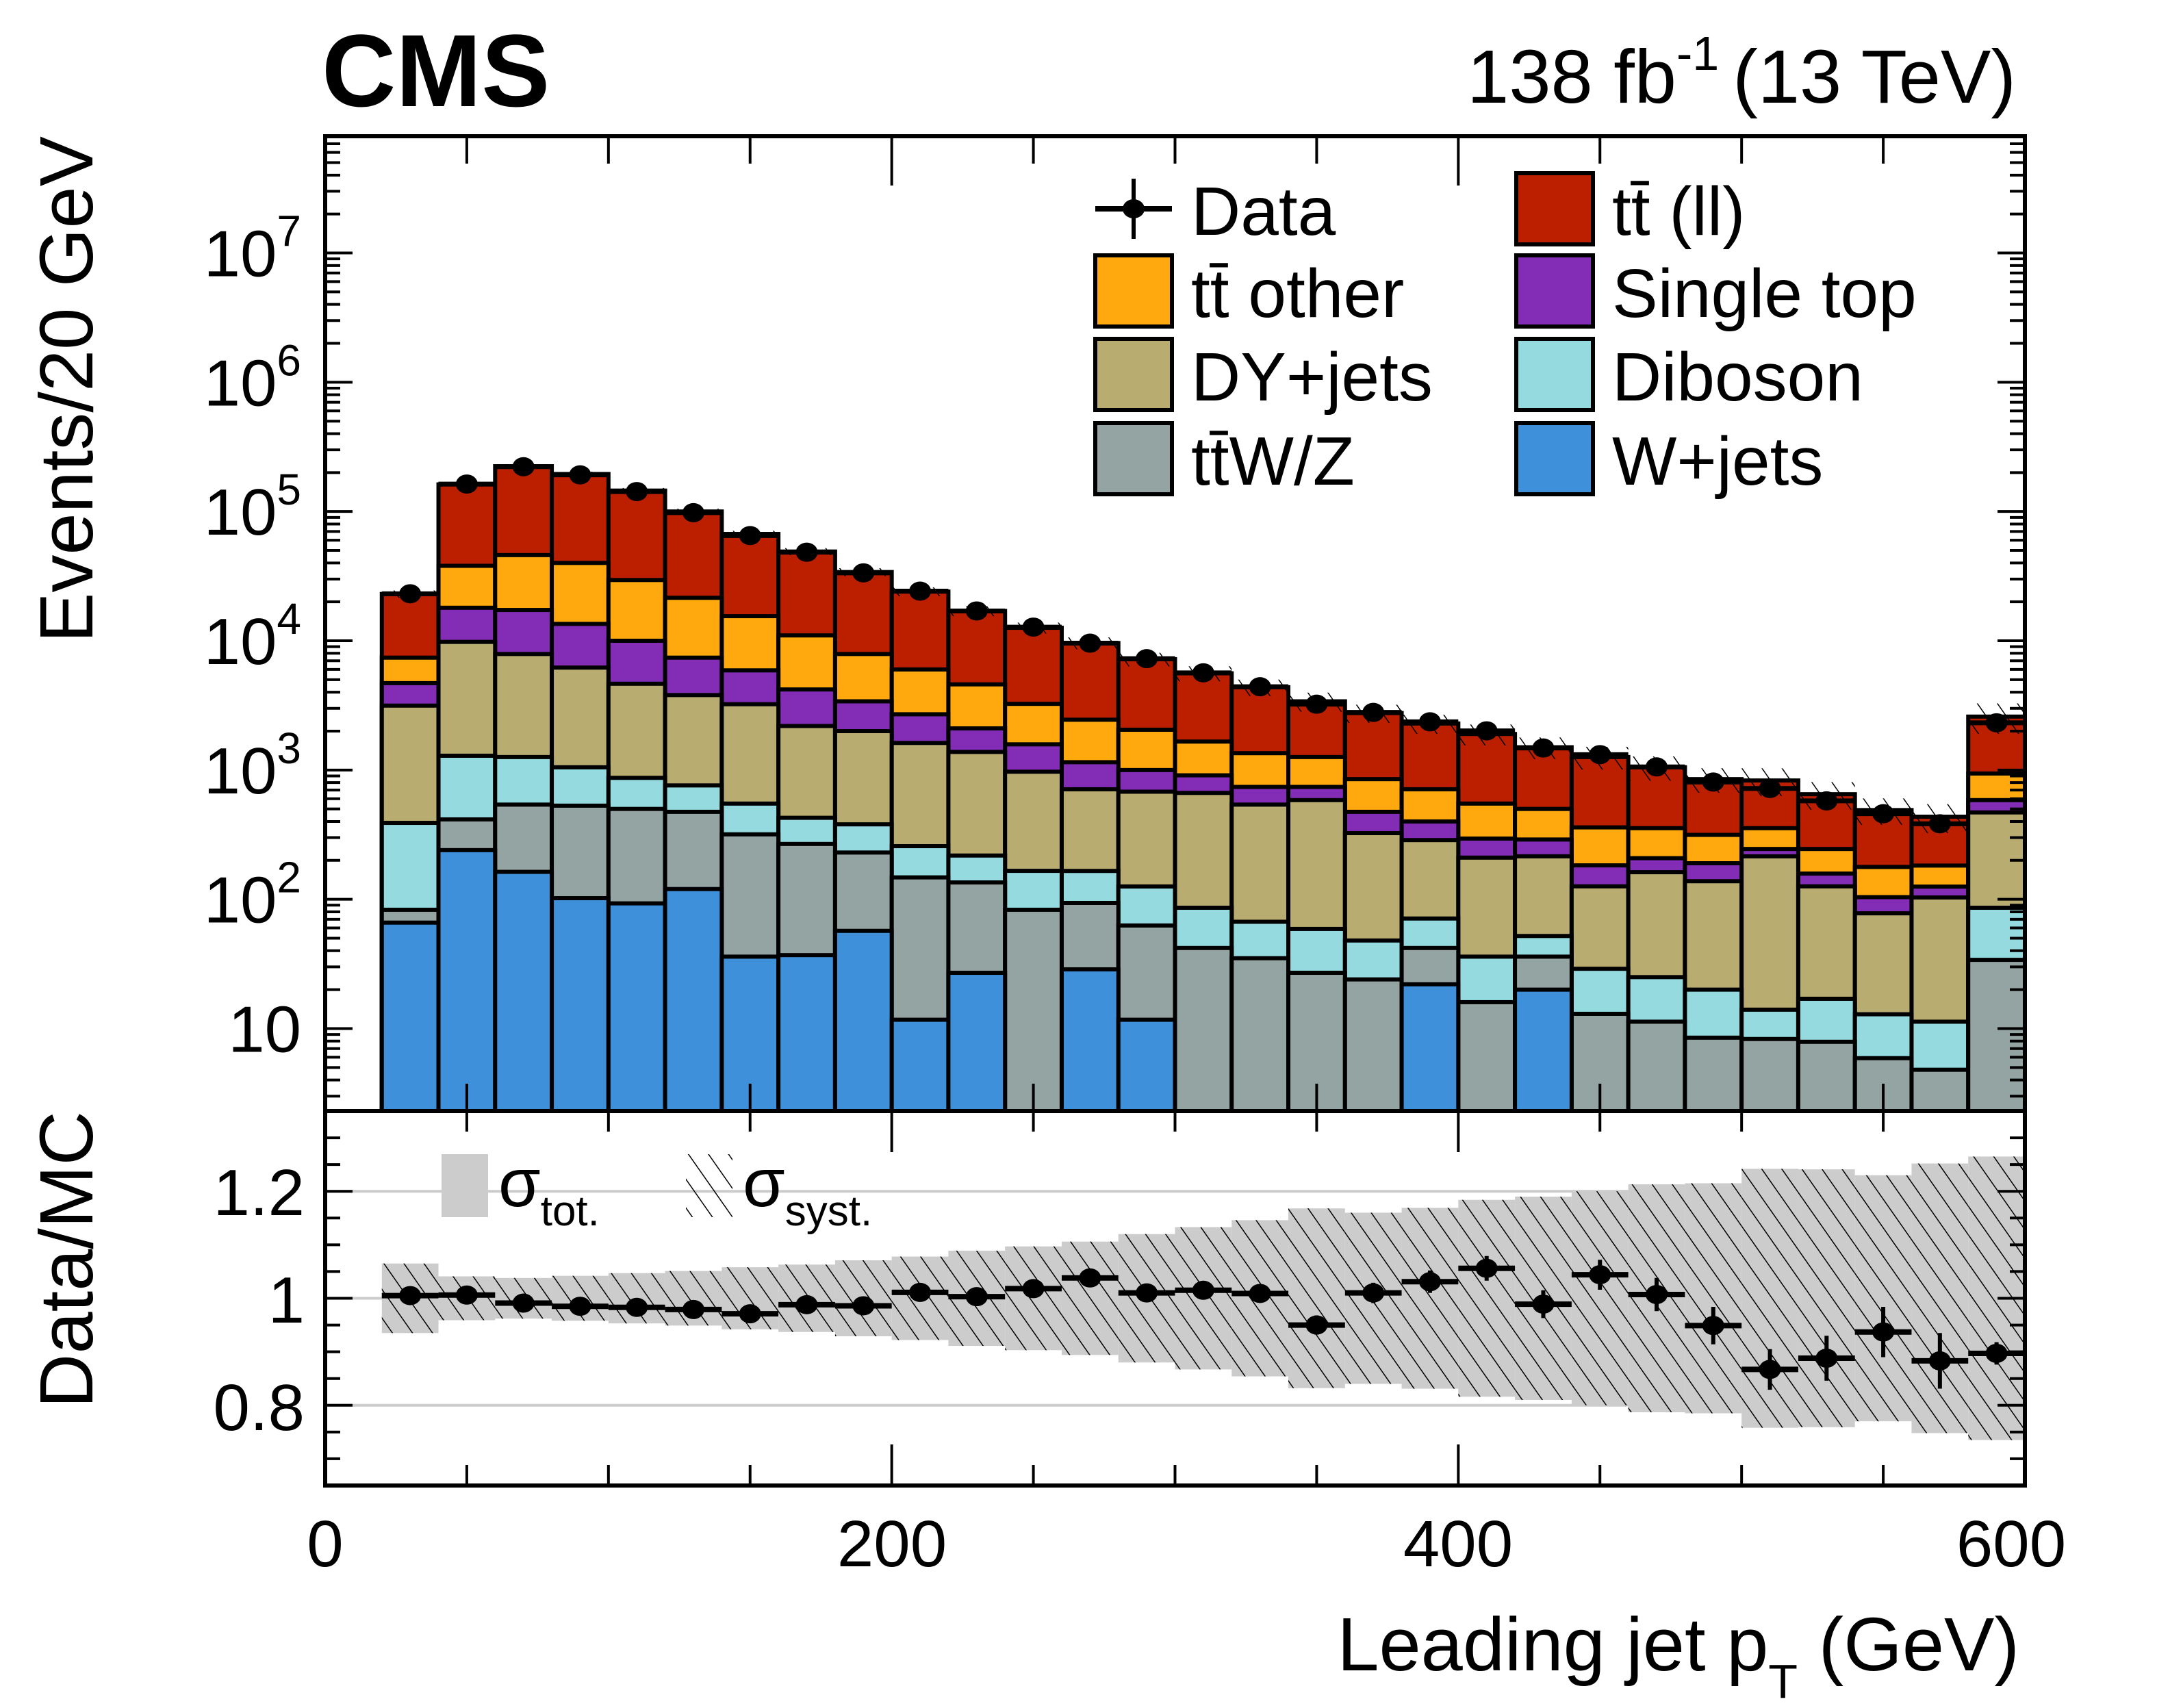 This screenshot has height=1708, width=2157. What do you see at coordinates (252, 766) in the screenshot?
I see `y-tick-label: 10³` at bounding box center [252, 766].